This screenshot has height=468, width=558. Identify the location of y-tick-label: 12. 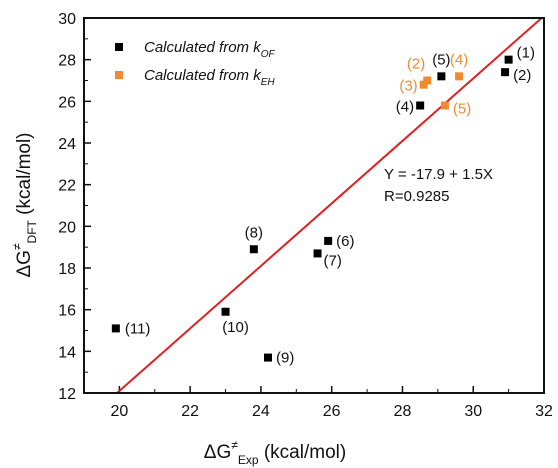
(67, 394).